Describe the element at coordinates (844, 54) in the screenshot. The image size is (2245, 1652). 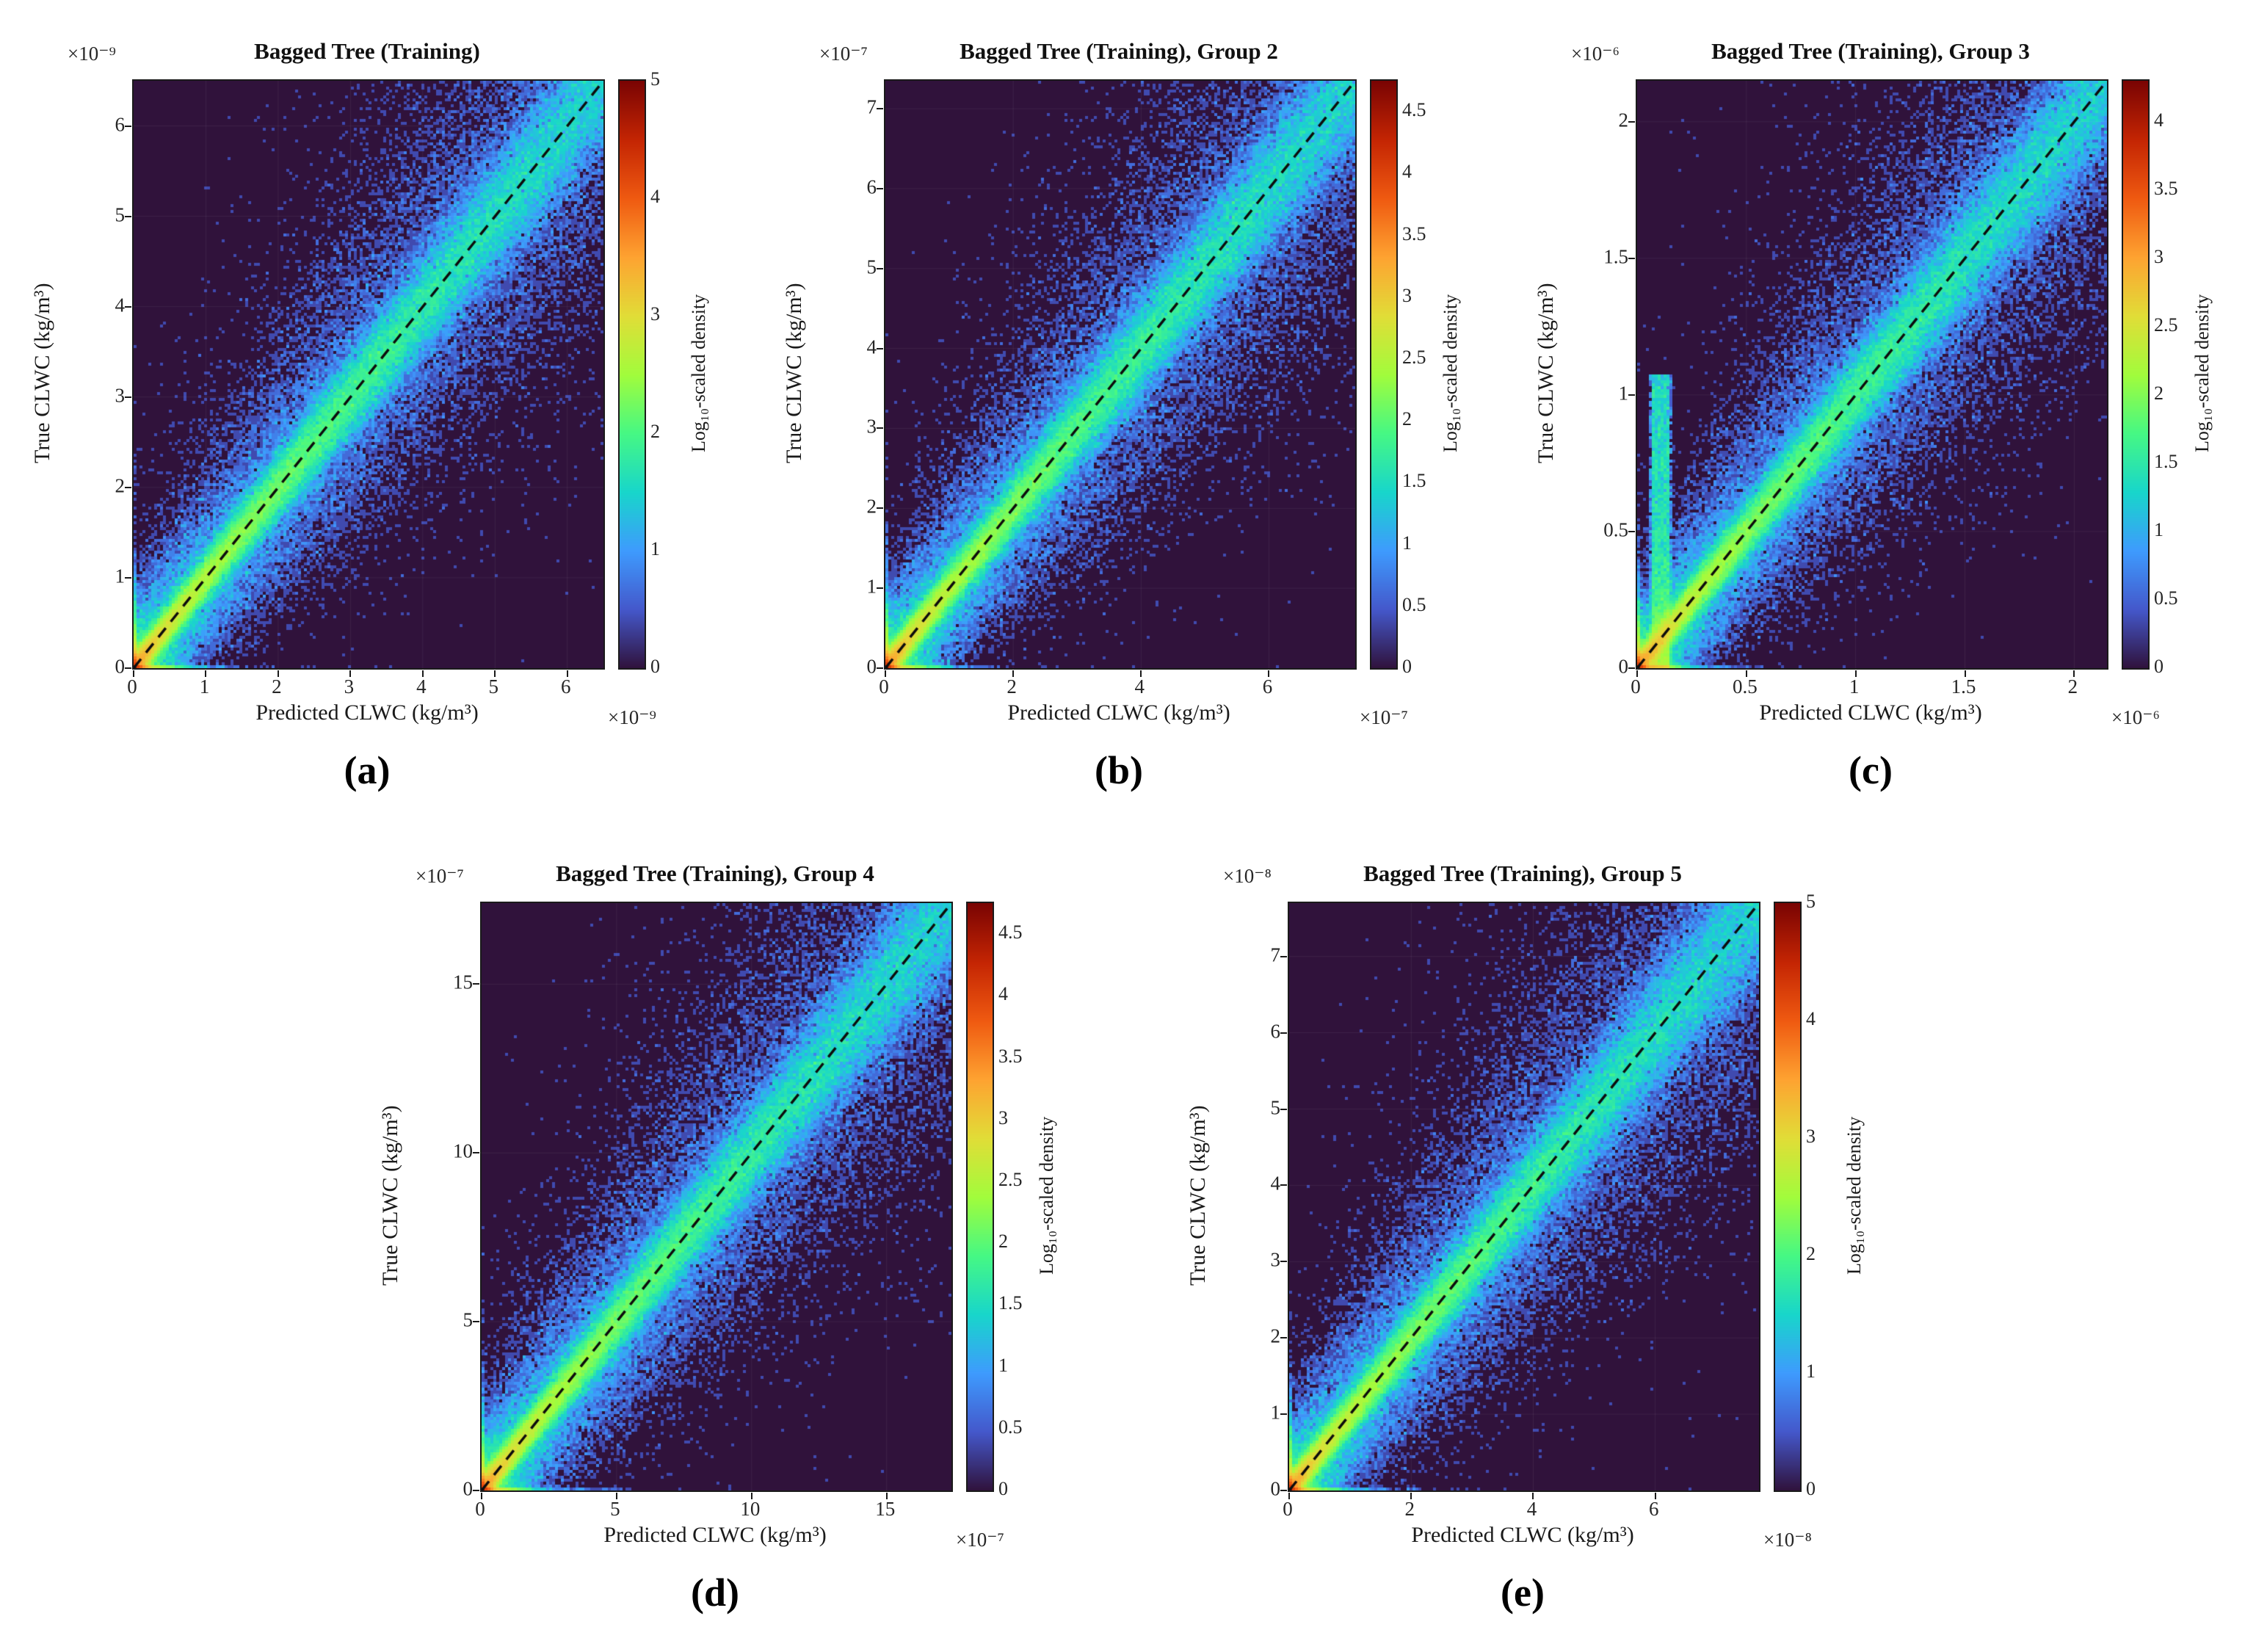
I see `y-axis-exponent: ×10⁻⁷` at that location.